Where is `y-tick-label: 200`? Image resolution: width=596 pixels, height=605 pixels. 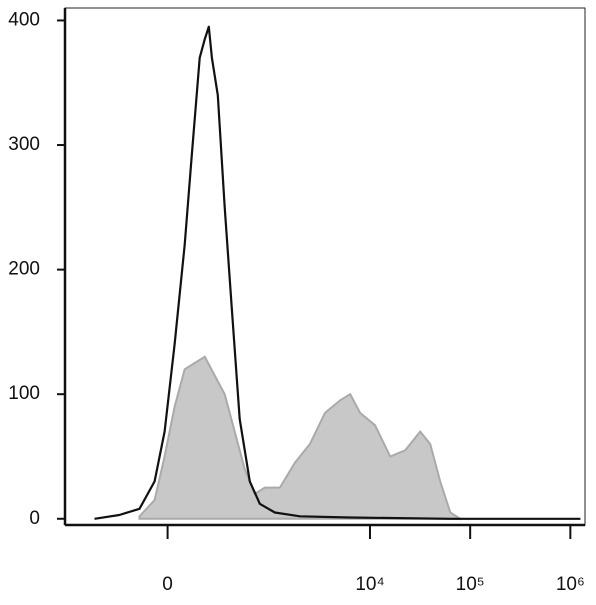 y-tick-label: 200 is located at coordinates (24, 269).